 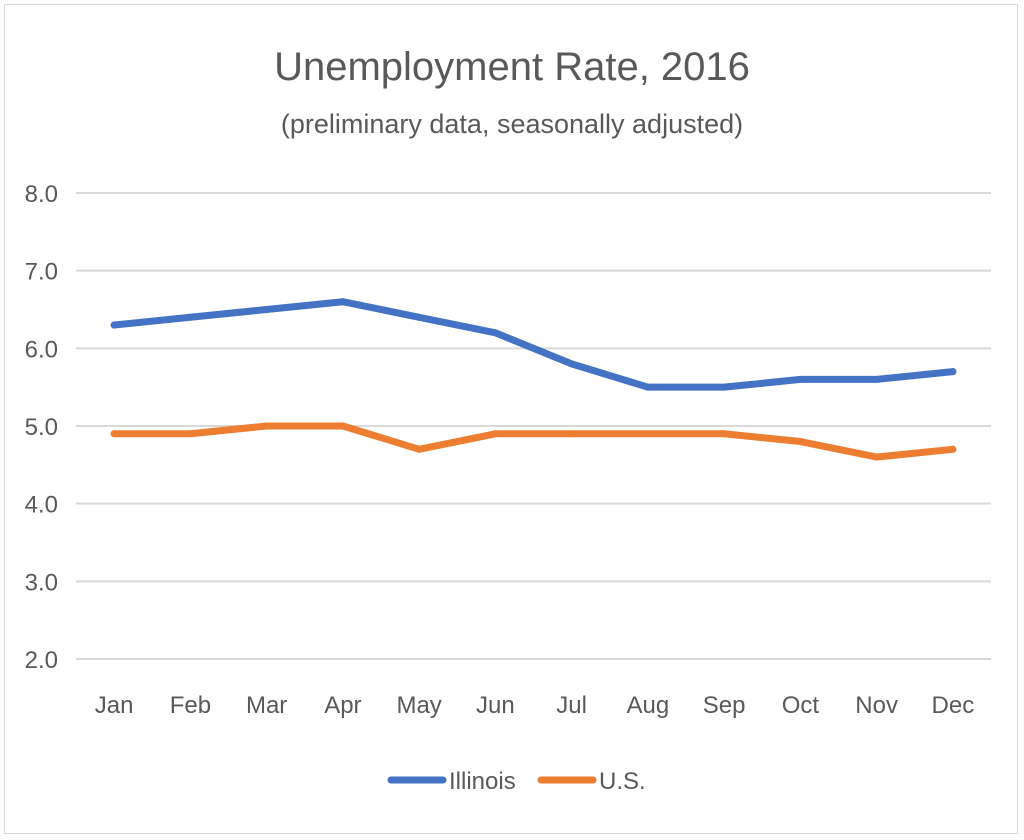 What do you see at coordinates (41, 505) in the screenshot?
I see `y-tick-label: 4.0` at bounding box center [41, 505].